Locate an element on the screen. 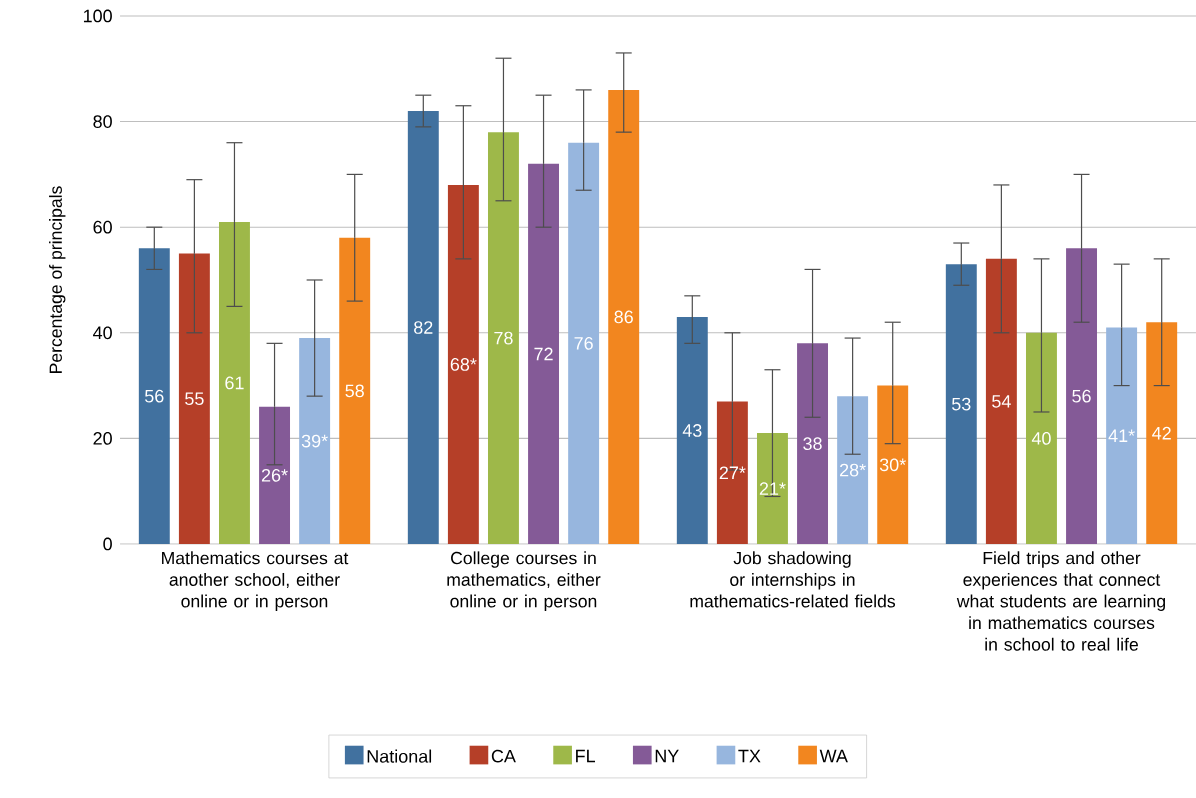  data-label: 43 is located at coordinates (692, 430).